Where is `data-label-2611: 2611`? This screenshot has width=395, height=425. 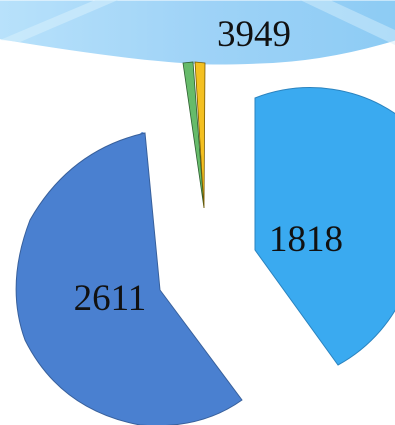 data-label-2611: 2611 is located at coordinates (110, 298).